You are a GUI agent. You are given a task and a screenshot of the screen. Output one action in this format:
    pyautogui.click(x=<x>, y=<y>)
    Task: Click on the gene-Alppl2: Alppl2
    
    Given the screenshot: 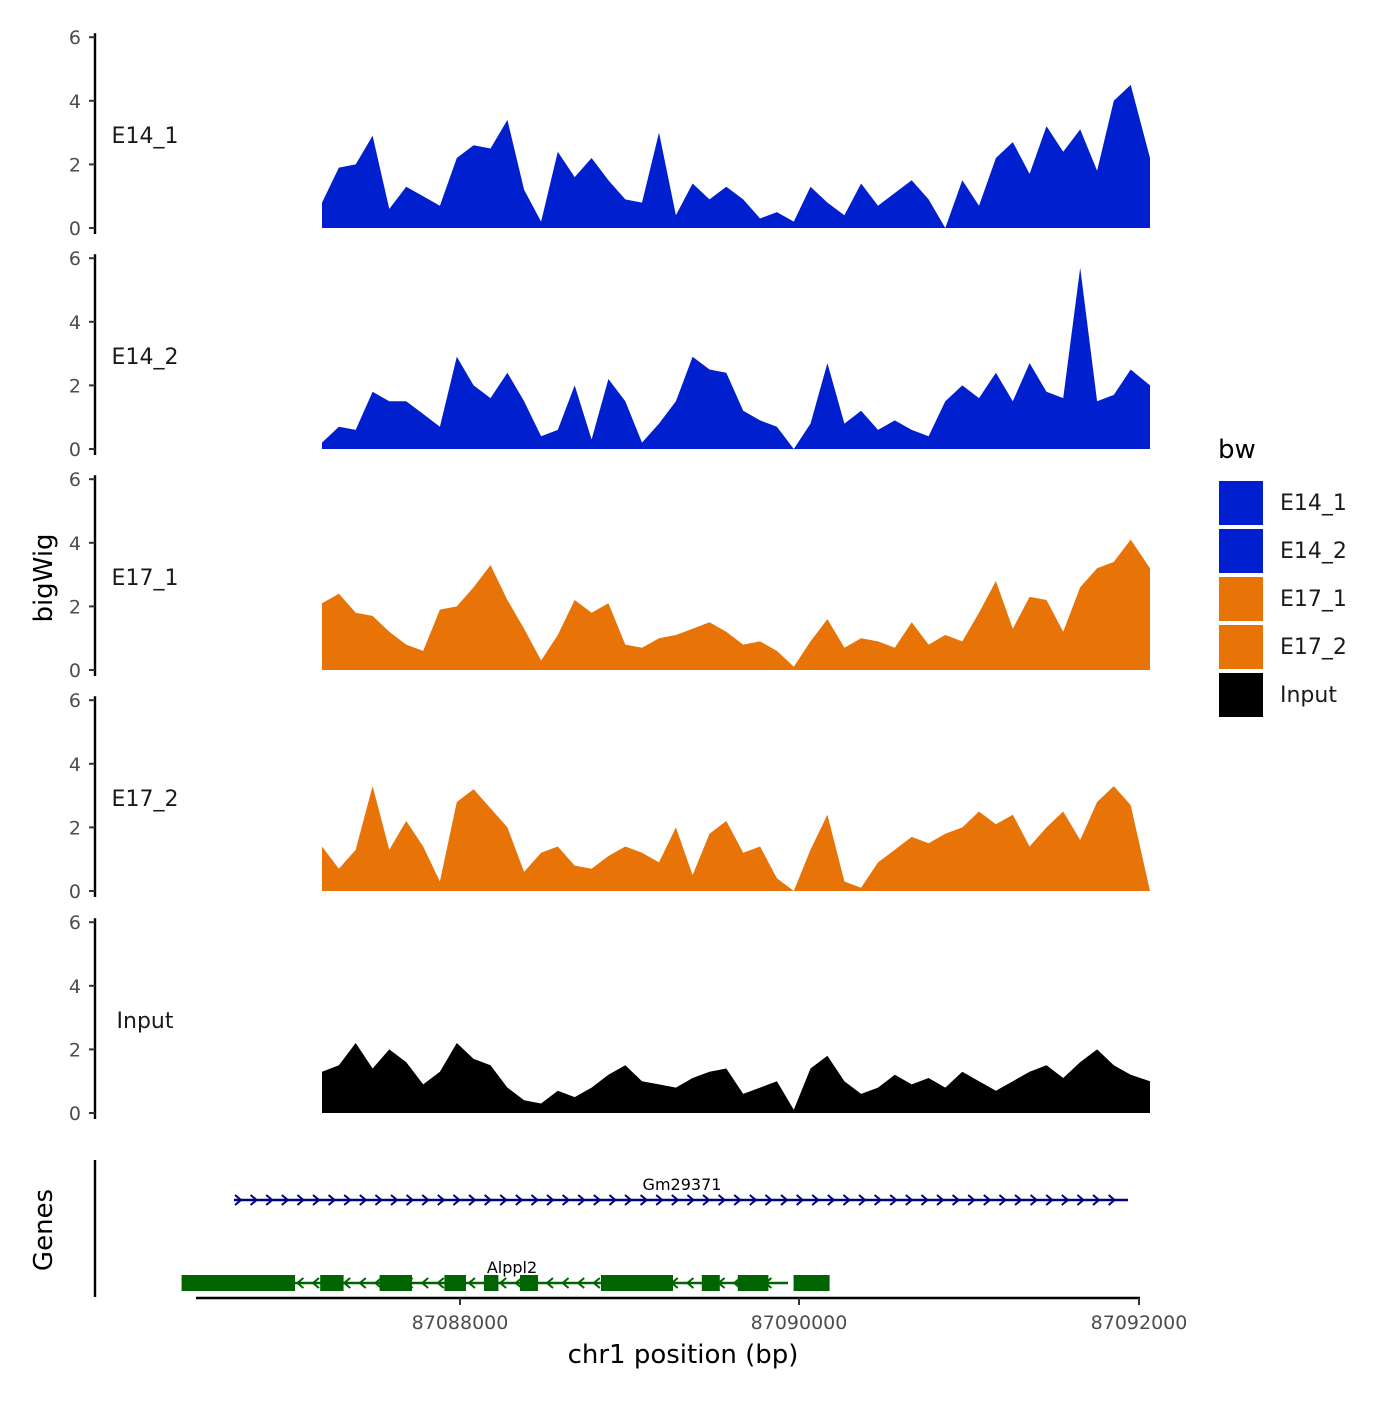 What is the action you would take?
    pyautogui.click(x=506, y=1274)
    